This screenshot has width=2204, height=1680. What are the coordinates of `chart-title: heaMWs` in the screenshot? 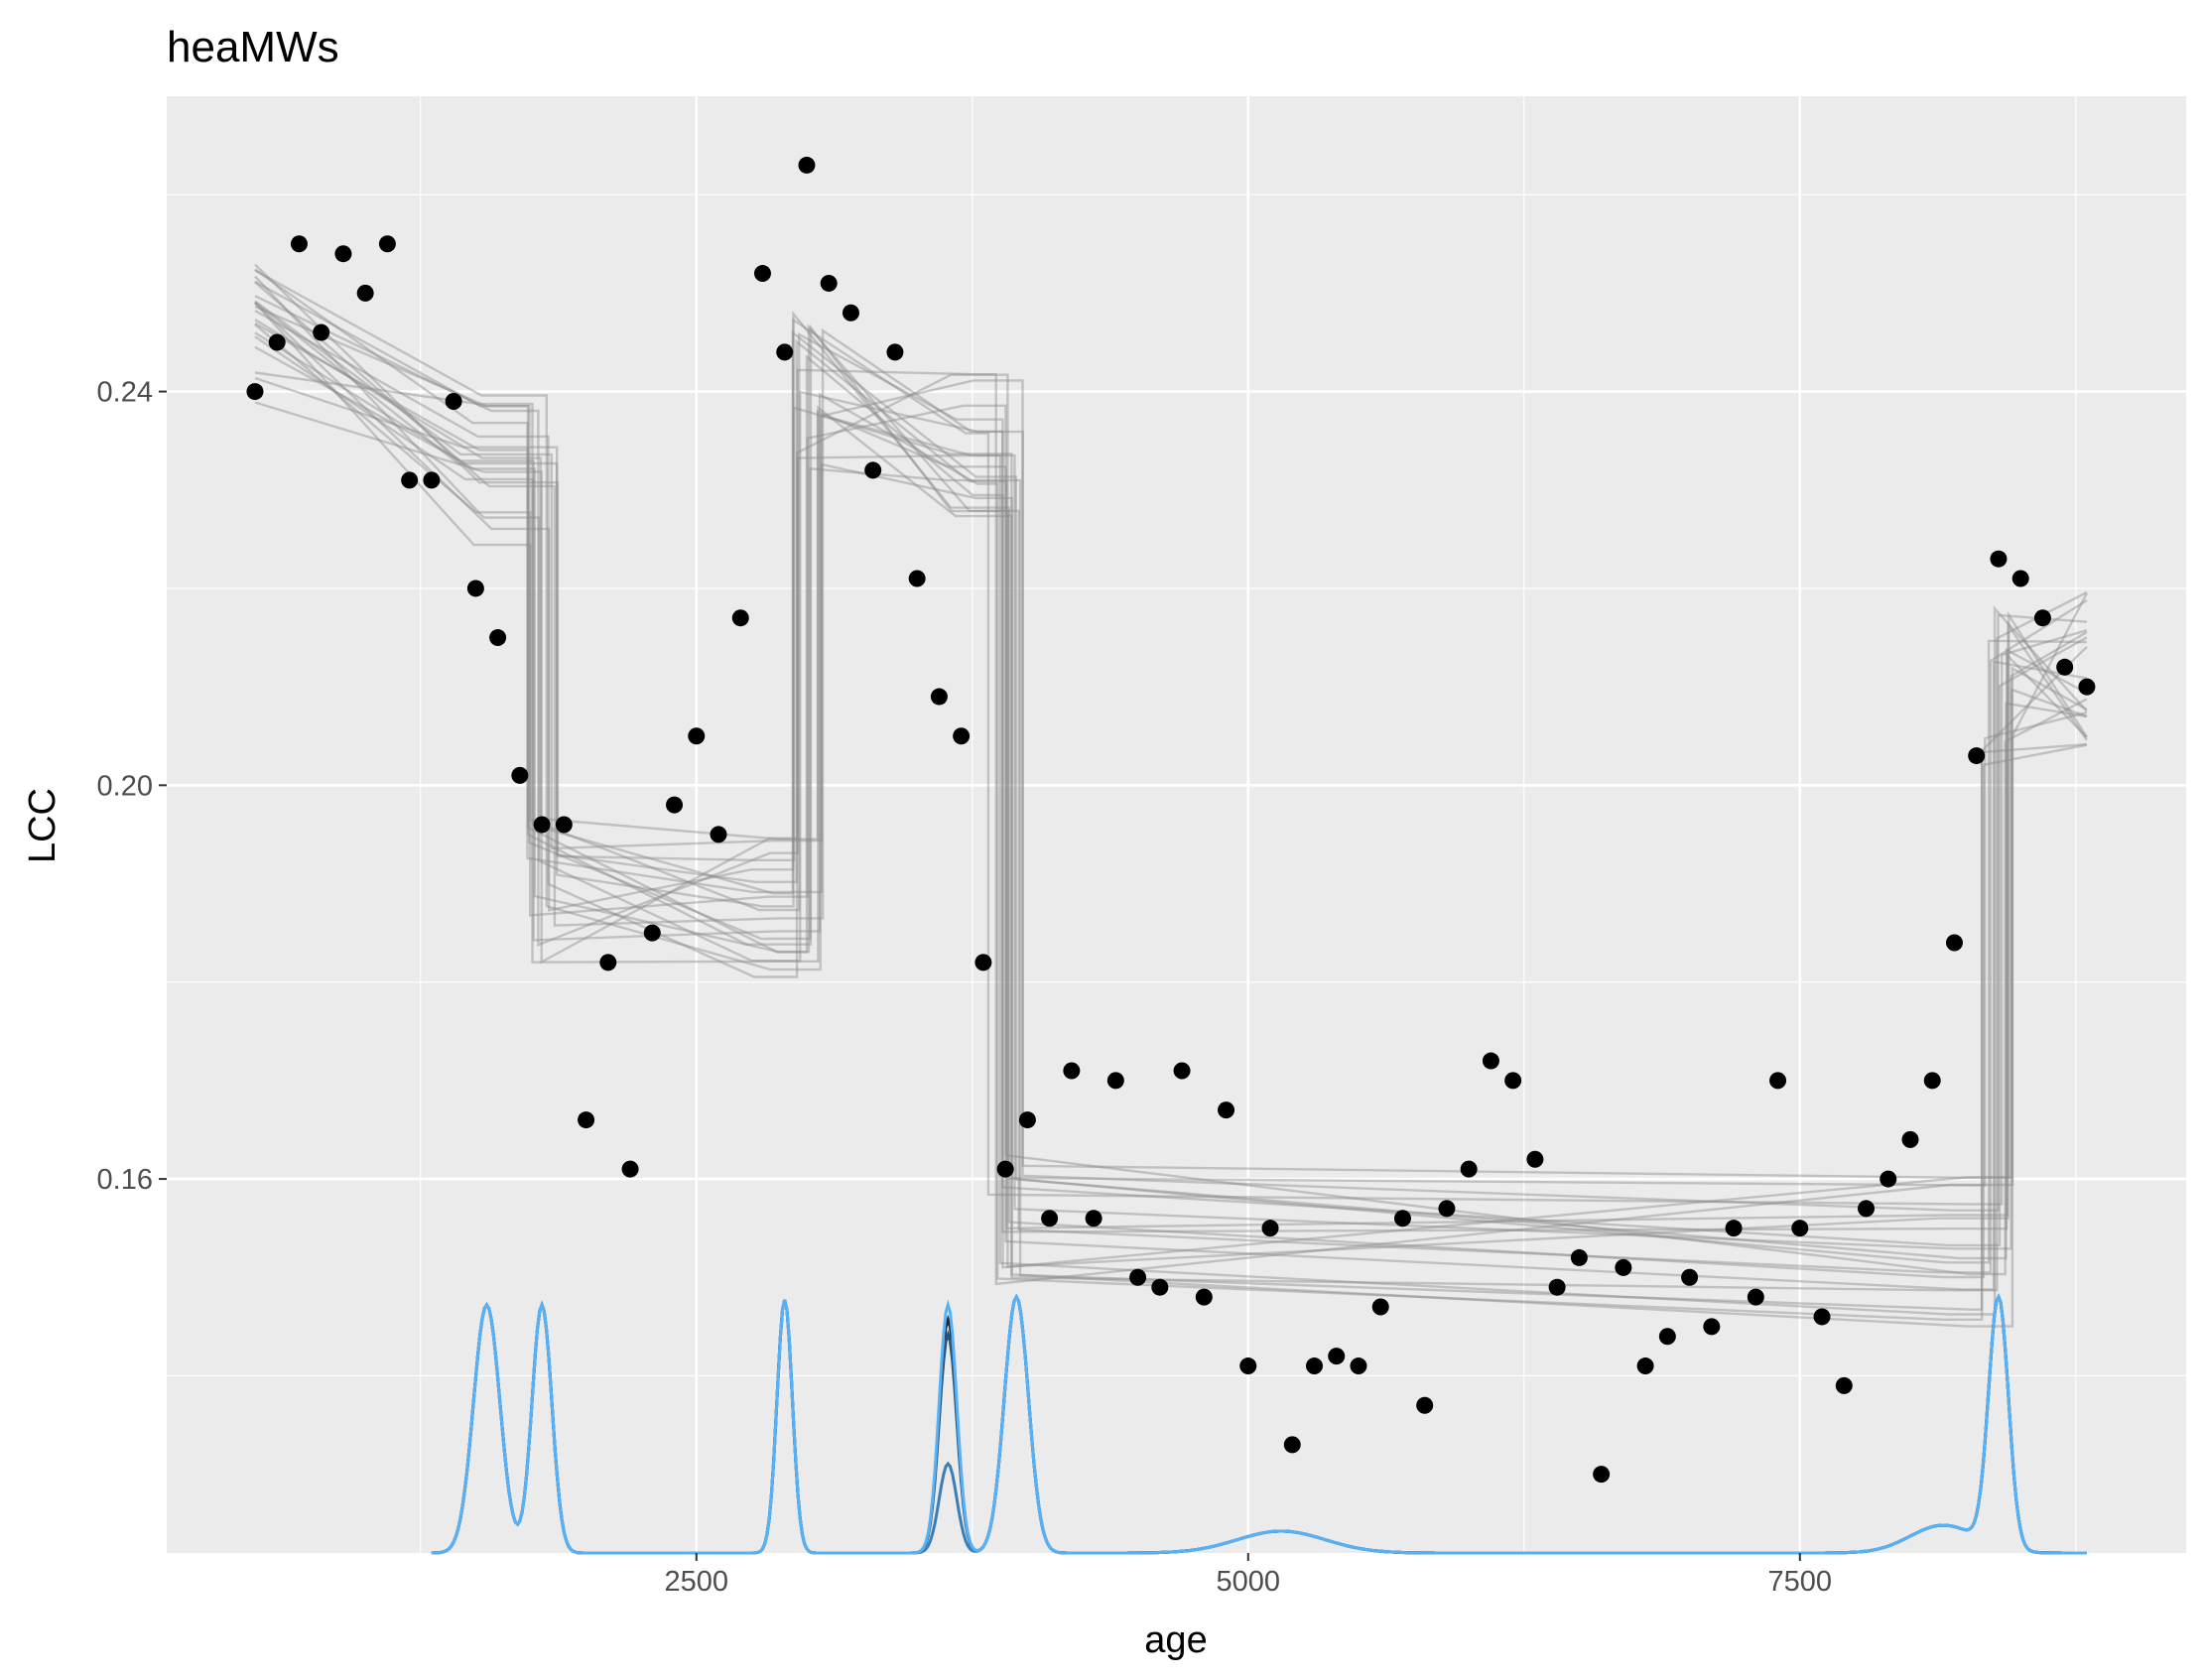 It's located at (253, 47).